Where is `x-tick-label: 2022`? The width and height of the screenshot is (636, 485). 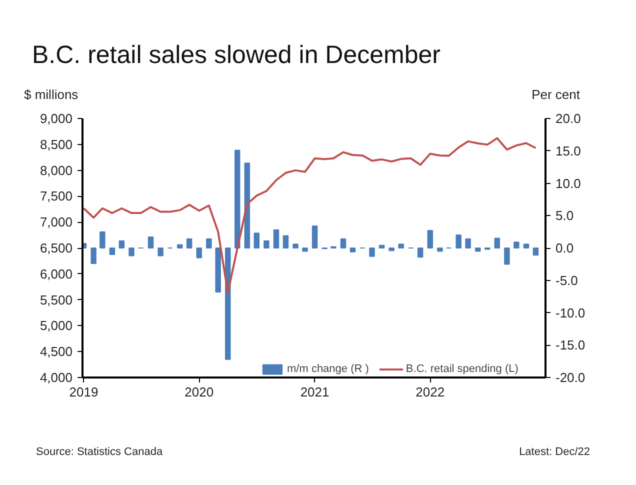 x-tick-label: 2022 is located at coordinates (430, 392).